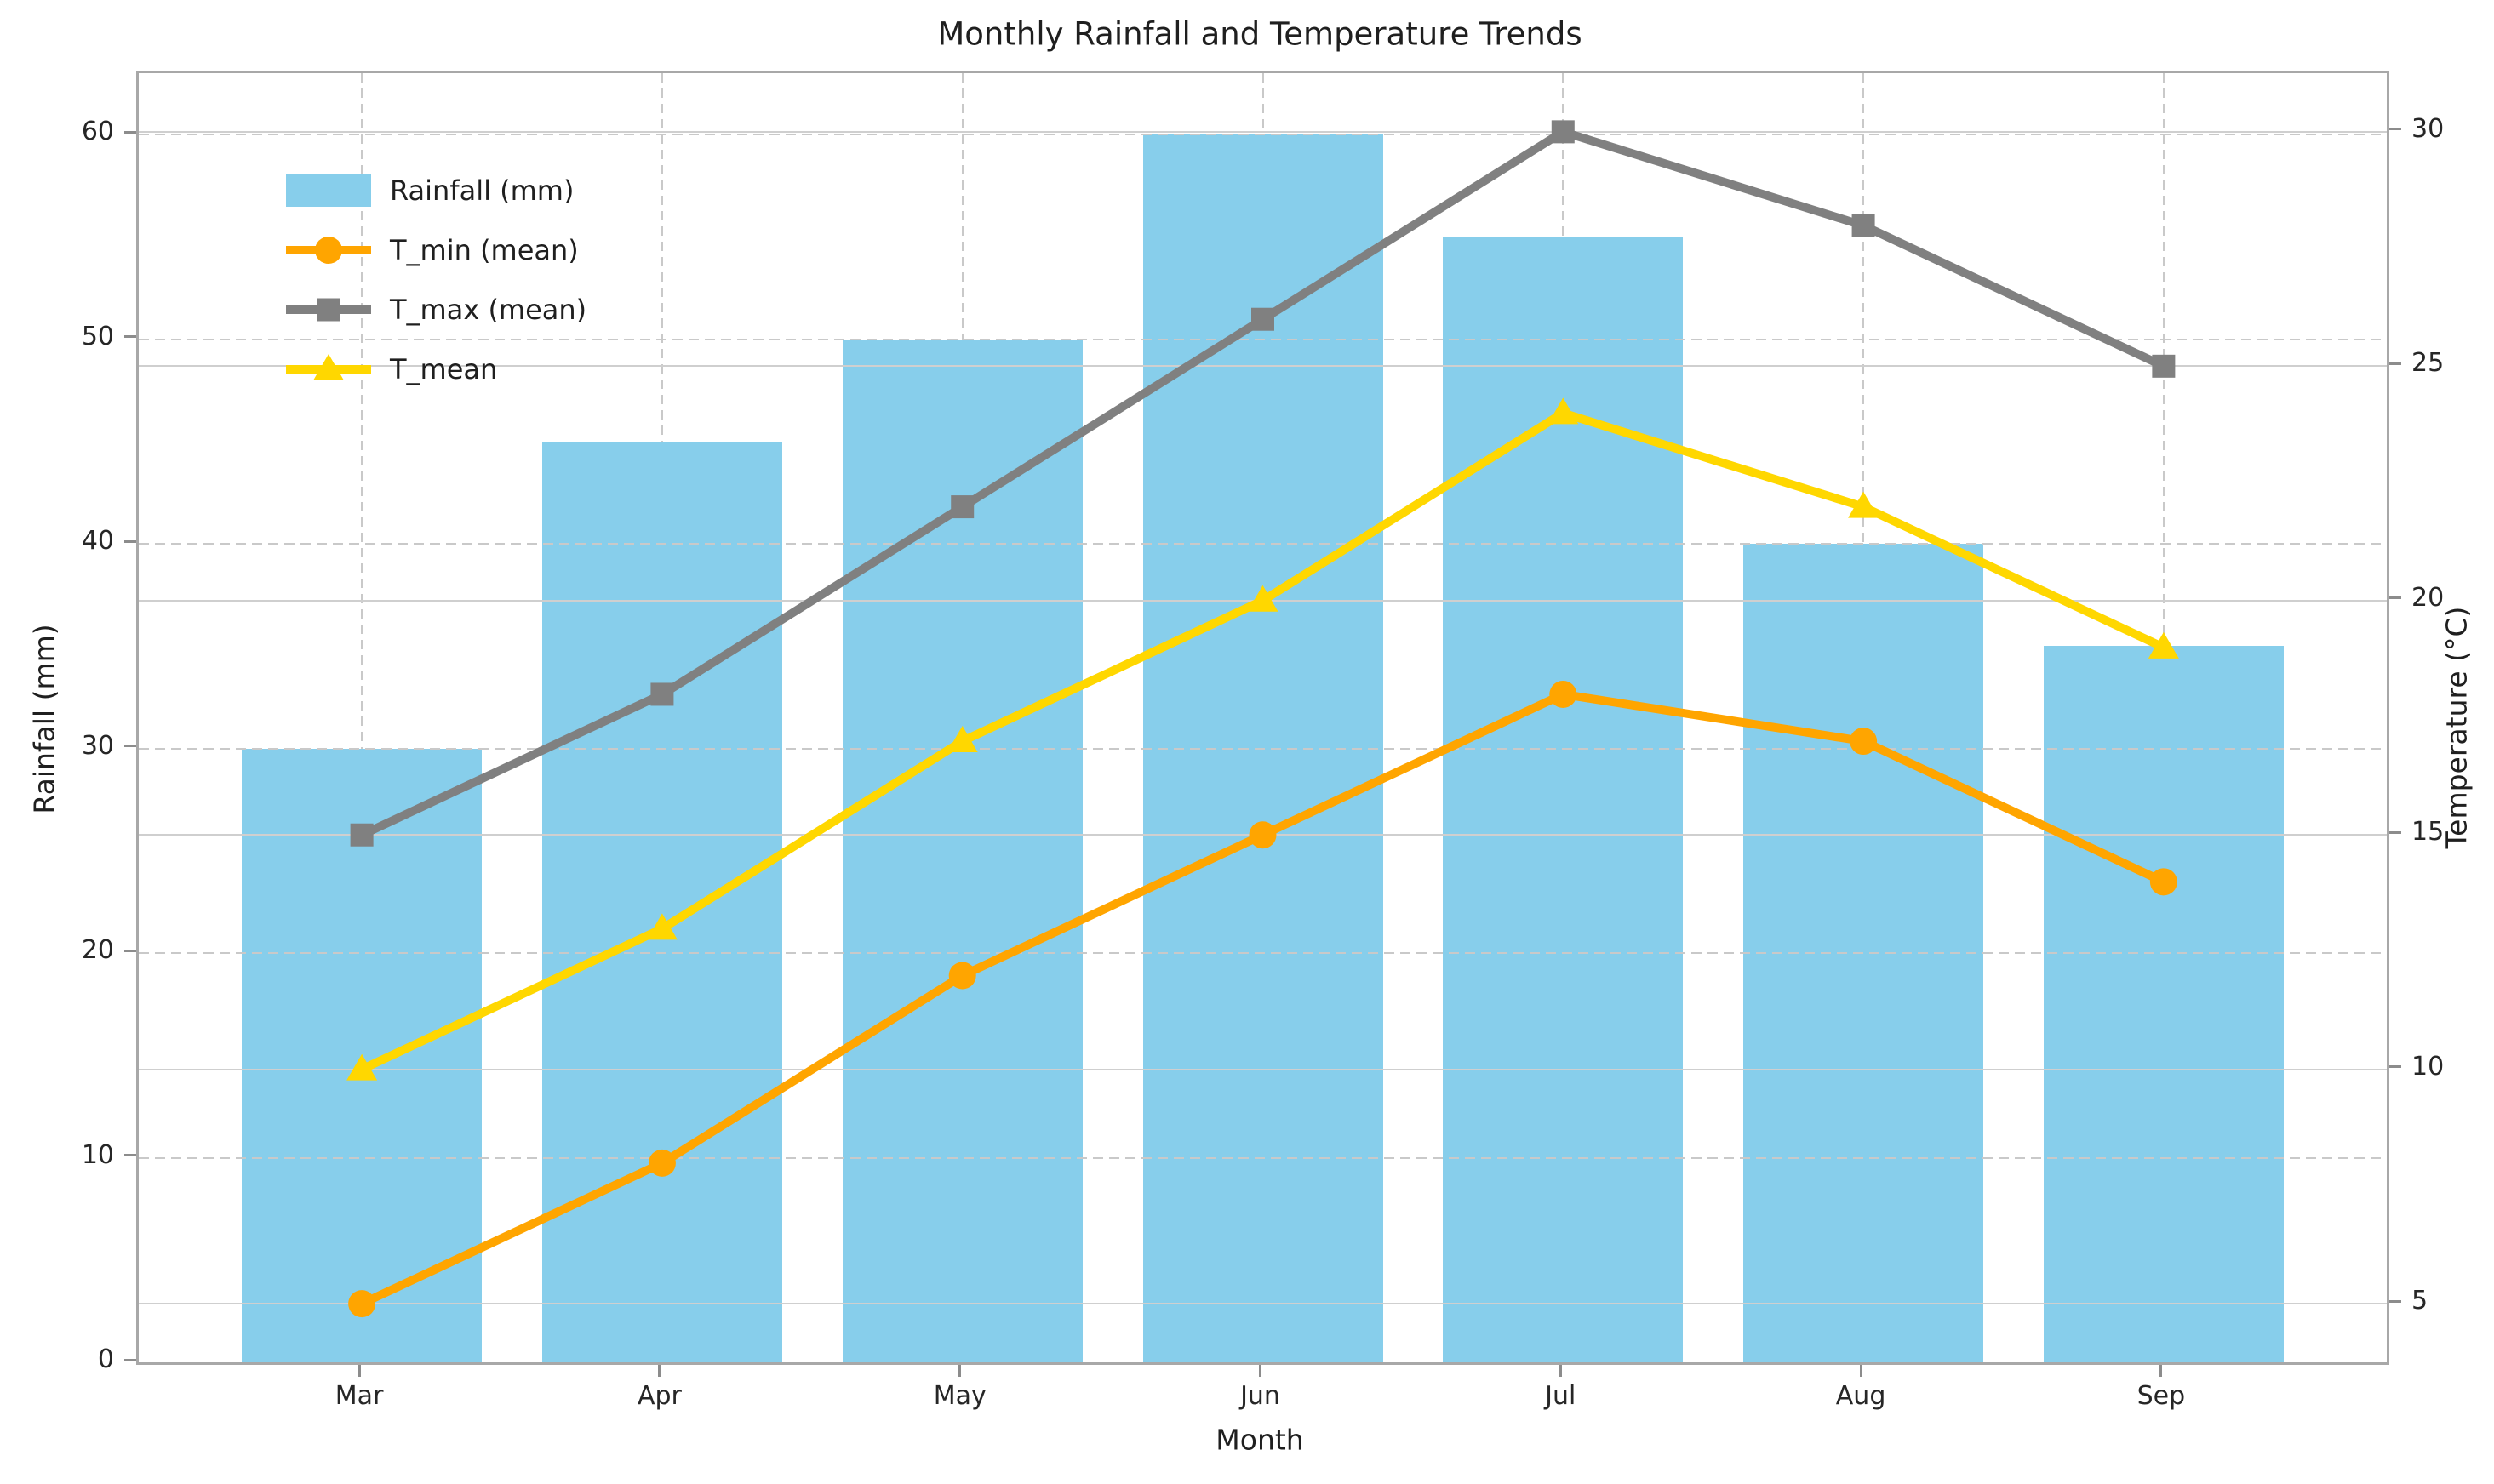 The width and height of the screenshot is (2494, 1484). What do you see at coordinates (362, 717) in the screenshot?
I see `gridline-vertical` at bounding box center [362, 717].